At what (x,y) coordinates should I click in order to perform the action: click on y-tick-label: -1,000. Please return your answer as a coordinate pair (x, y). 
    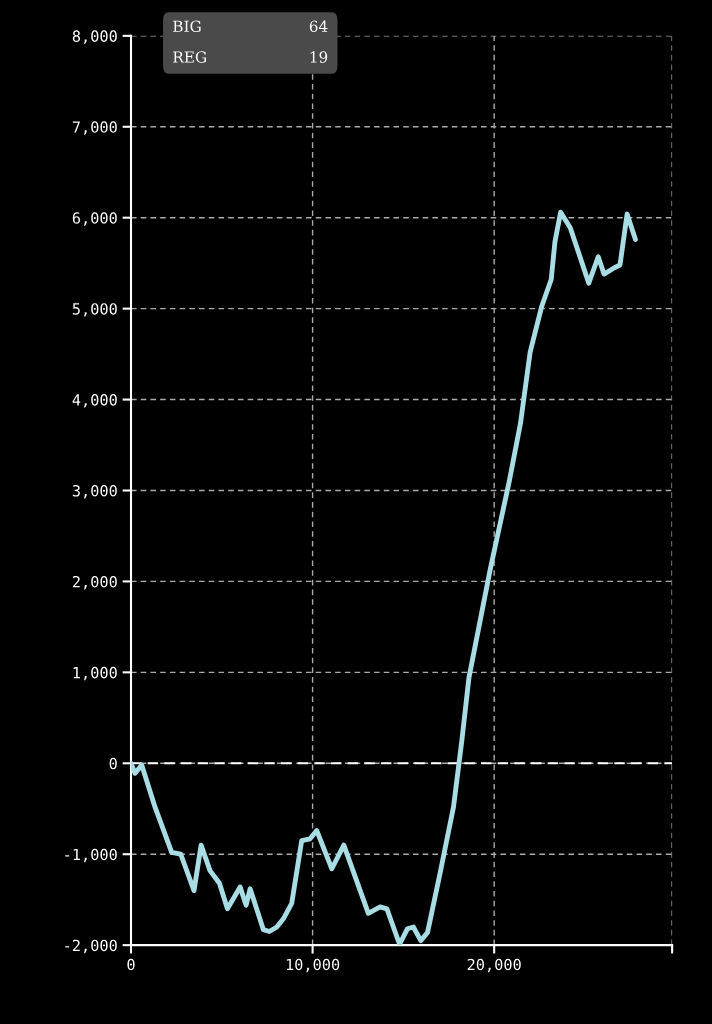
    Looking at the image, I should click on (91, 855).